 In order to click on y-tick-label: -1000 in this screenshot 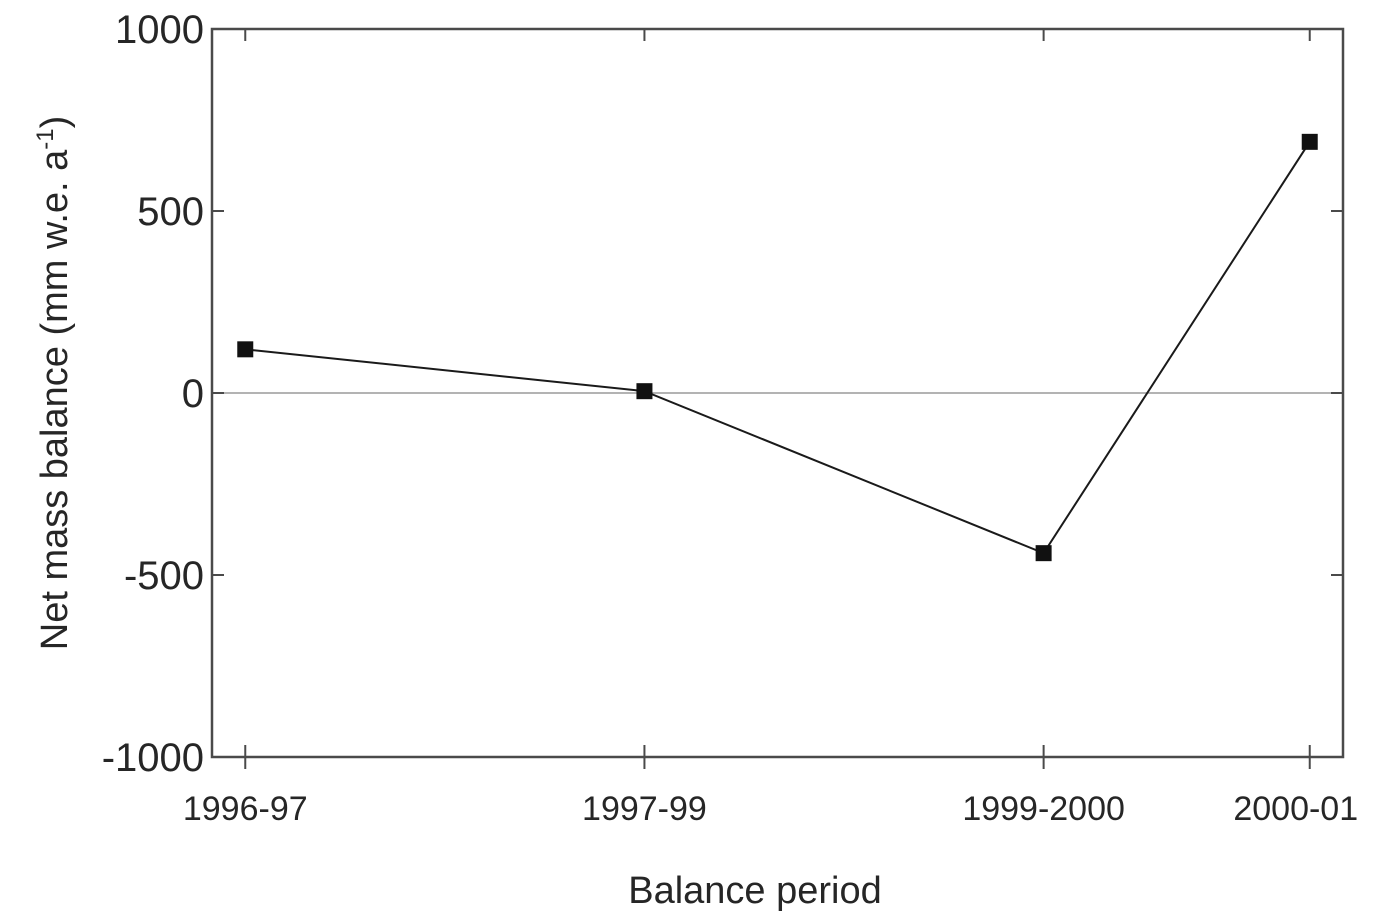, I will do `click(153, 758)`.